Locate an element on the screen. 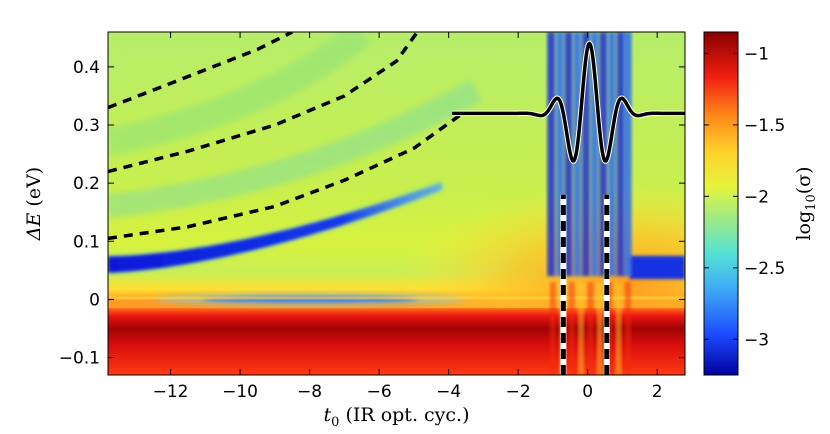 The image size is (830, 434). colorbar-title: log10(σ) is located at coordinates (806, 203).